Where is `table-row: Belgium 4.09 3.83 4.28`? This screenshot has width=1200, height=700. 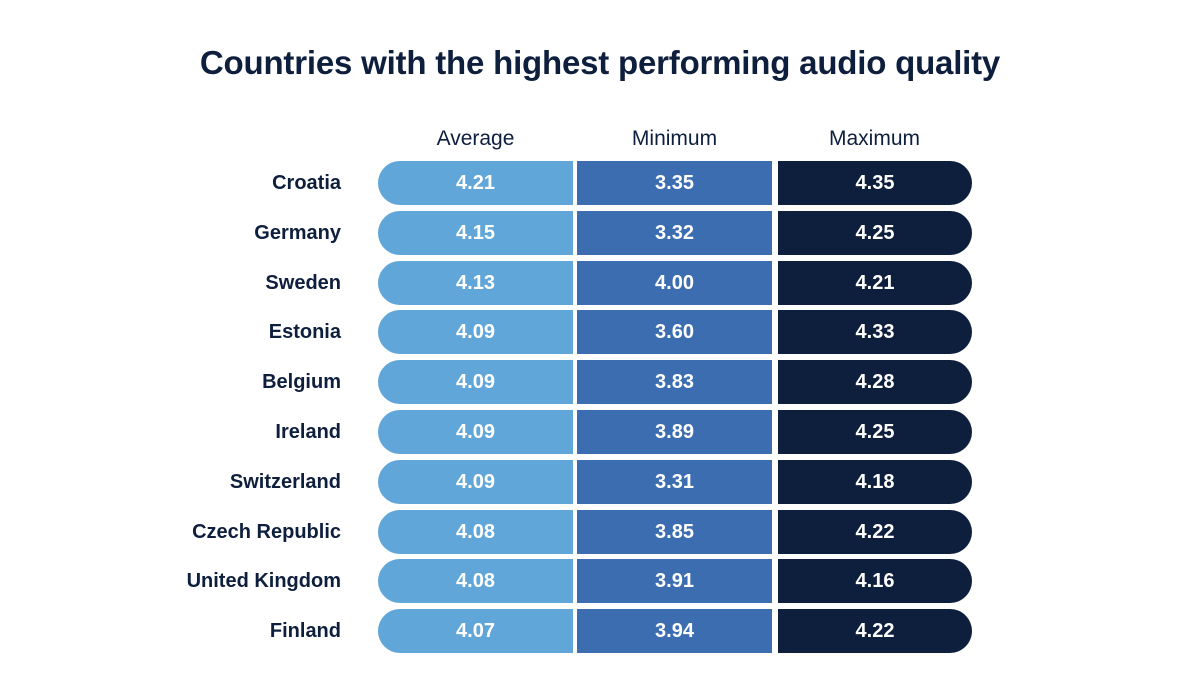
table-row: Belgium 4.09 3.83 4.28 is located at coordinates (600, 382).